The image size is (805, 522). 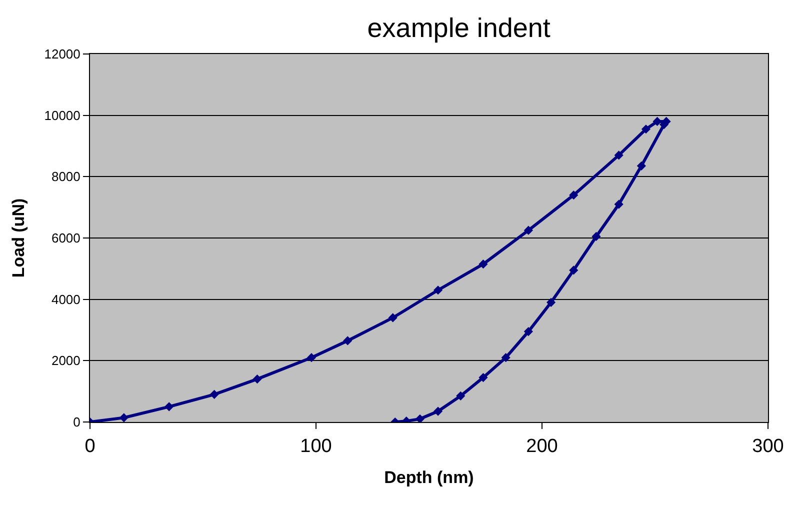 What do you see at coordinates (459, 28) in the screenshot?
I see `chart-title: example indent` at bounding box center [459, 28].